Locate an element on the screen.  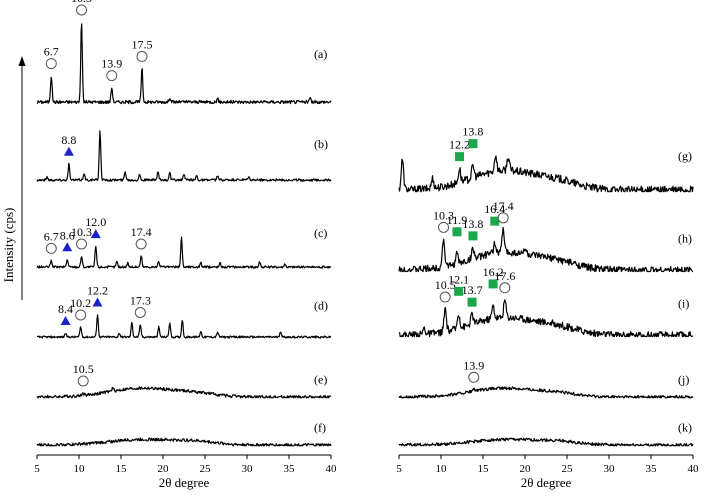
peak-marker-square: 12.1 is located at coordinates (458, 284).